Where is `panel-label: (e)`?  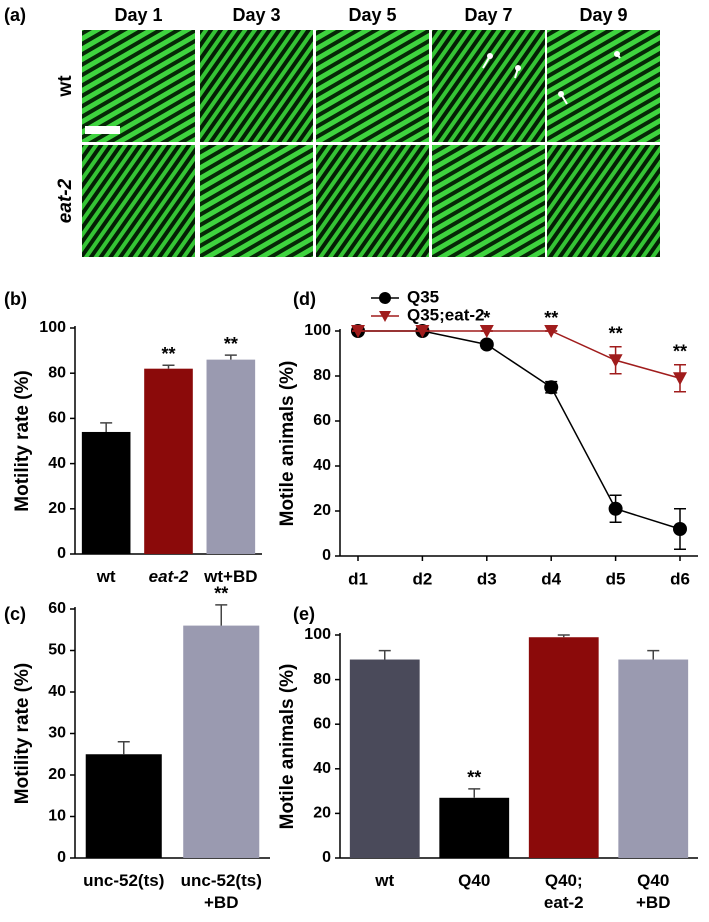
panel-label: (e) is located at coordinates (304, 614).